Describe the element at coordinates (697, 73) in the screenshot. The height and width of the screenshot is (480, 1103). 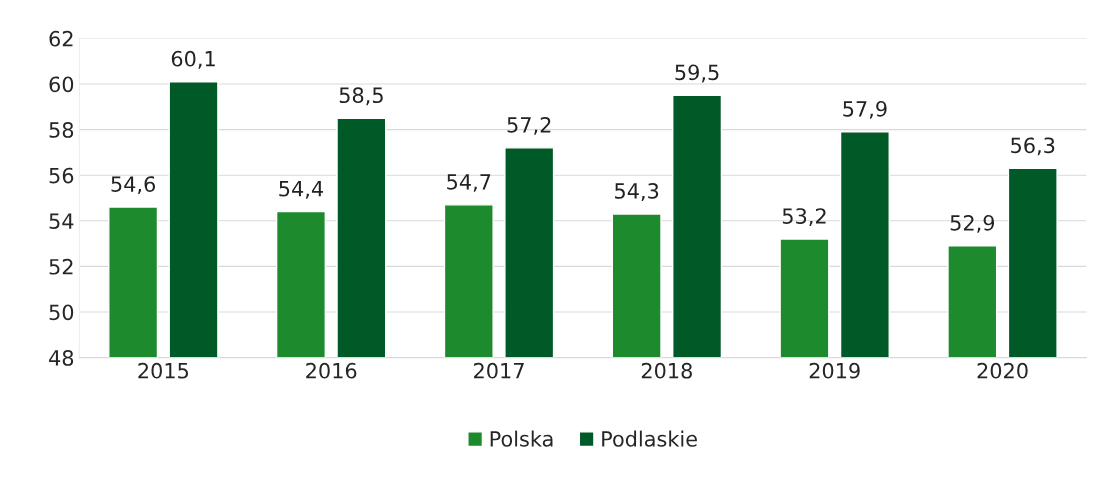
I see `data-label: 59,5` at that location.